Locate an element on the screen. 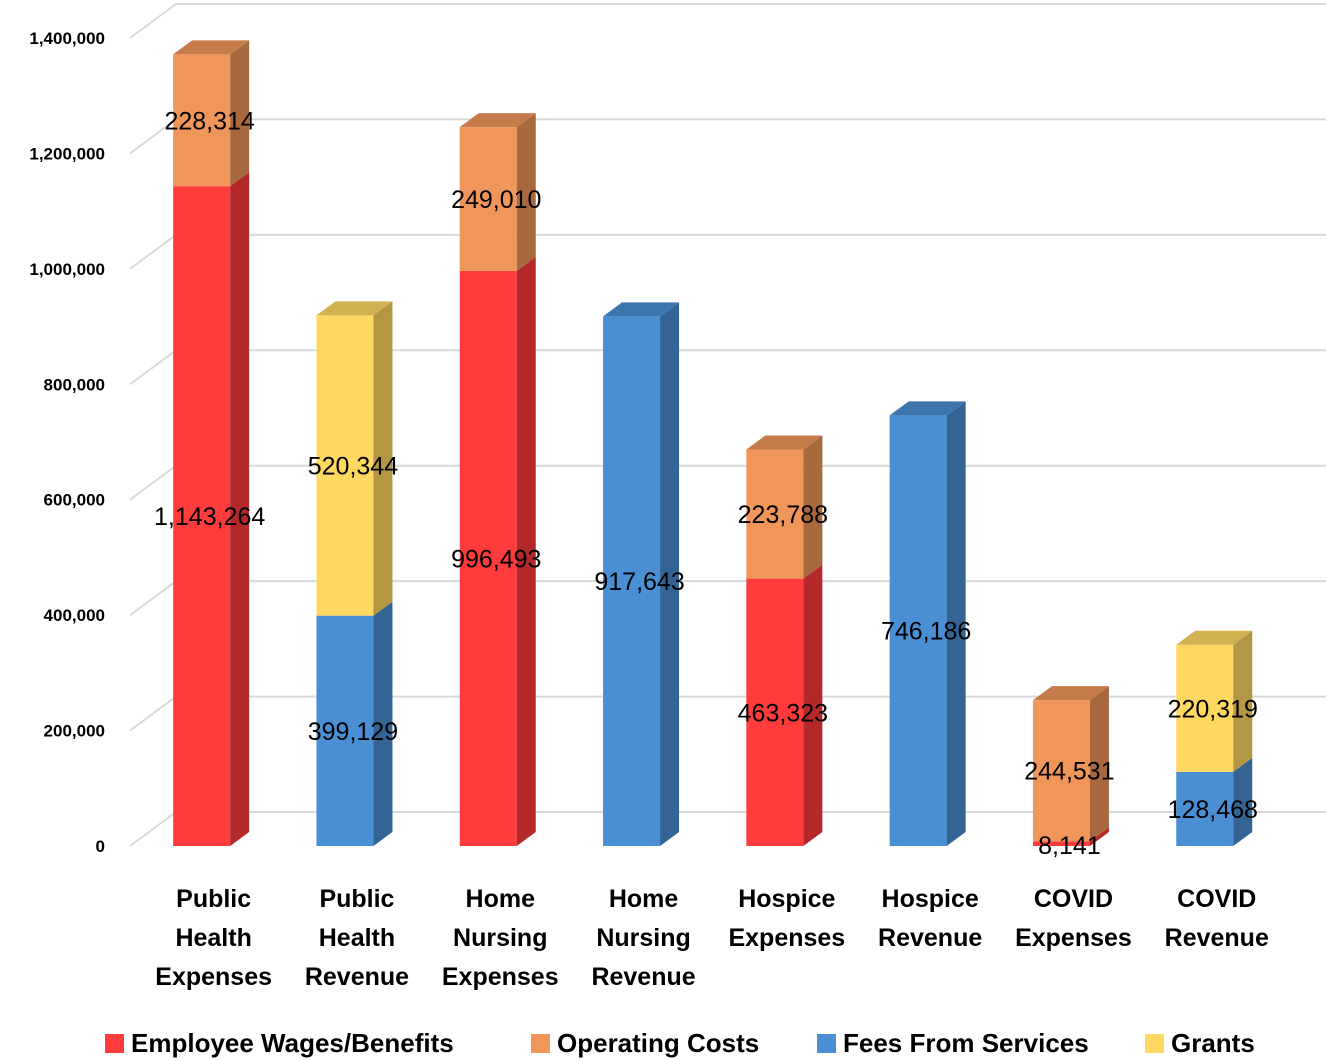  x-category-label: COVID Expenses is located at coordinates (1073, 918).